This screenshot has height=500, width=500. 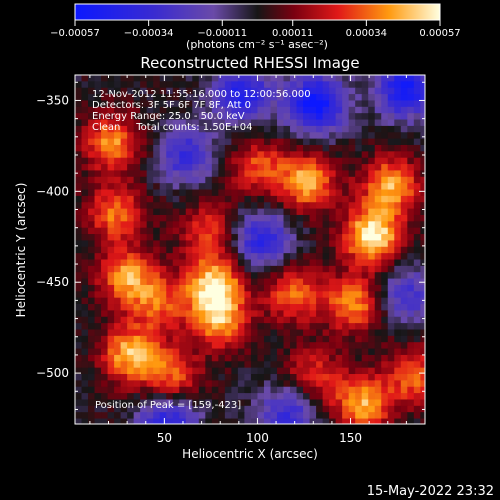 I want to click on x-tick-label: 100, so click(x=257, y=438).